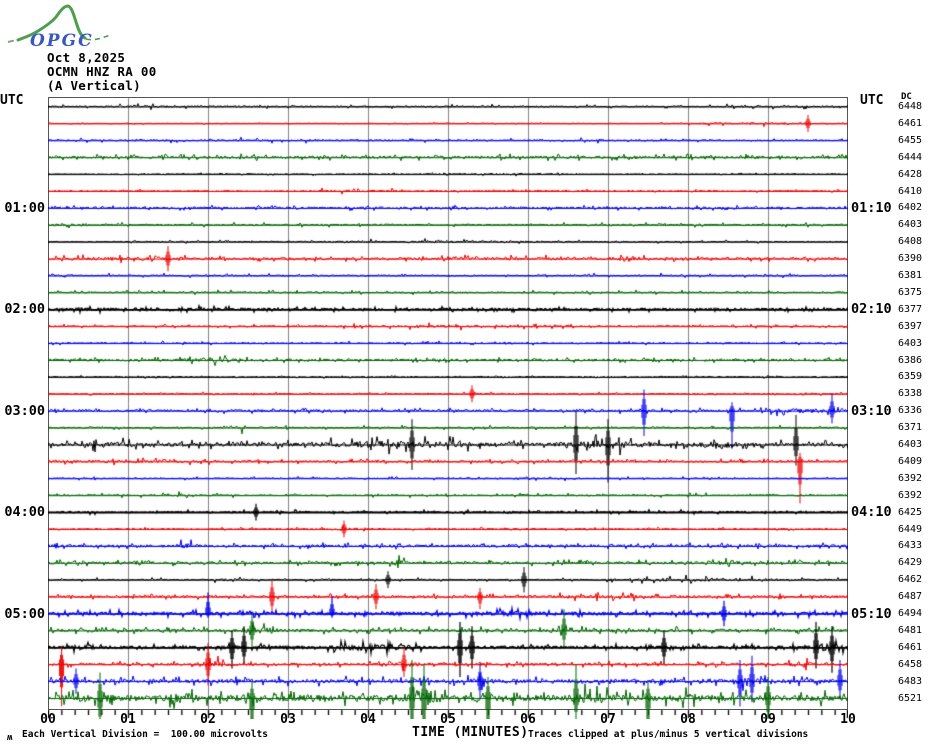 This screenshot has width=930, height=744. Describe the element at coordinates (872, 100) in the screenshot. I see `utc-axis-title-right: UTC` at that location.